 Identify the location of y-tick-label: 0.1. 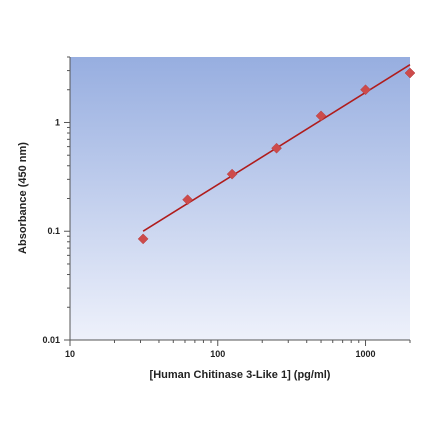
(53, 231).